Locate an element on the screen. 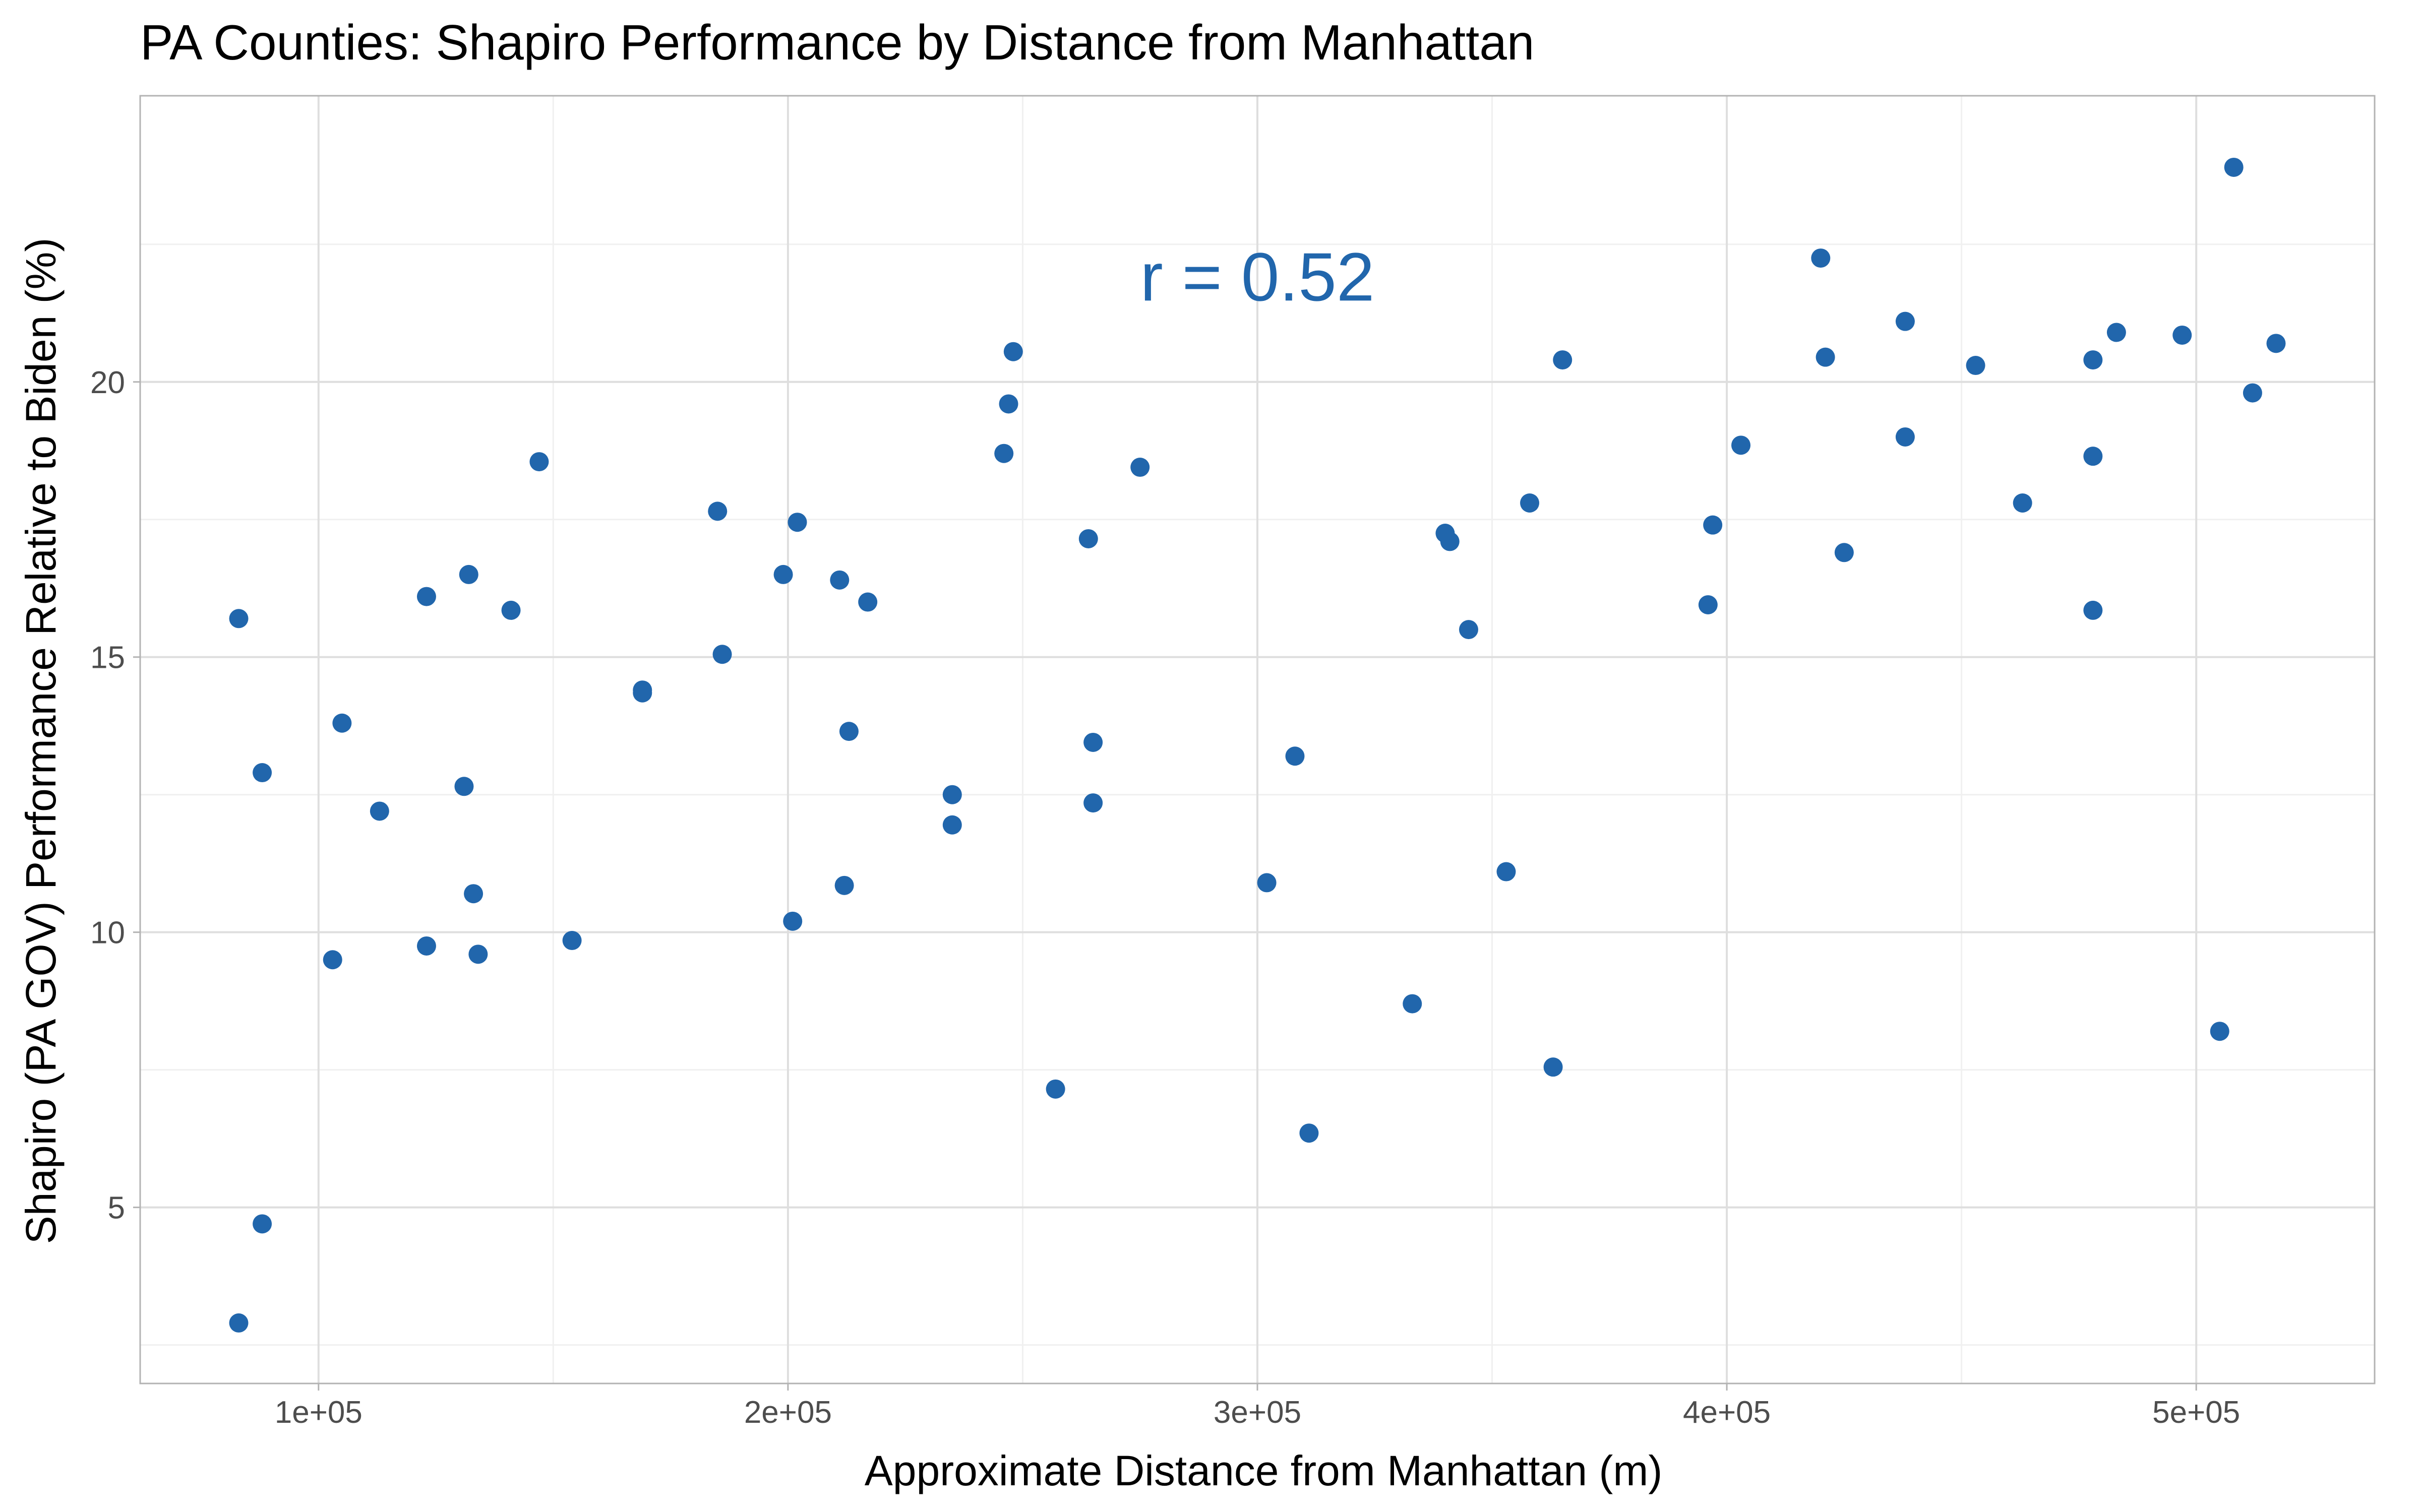  x-tick-label: 4e+05 is located at coordinates (1727, 1413).